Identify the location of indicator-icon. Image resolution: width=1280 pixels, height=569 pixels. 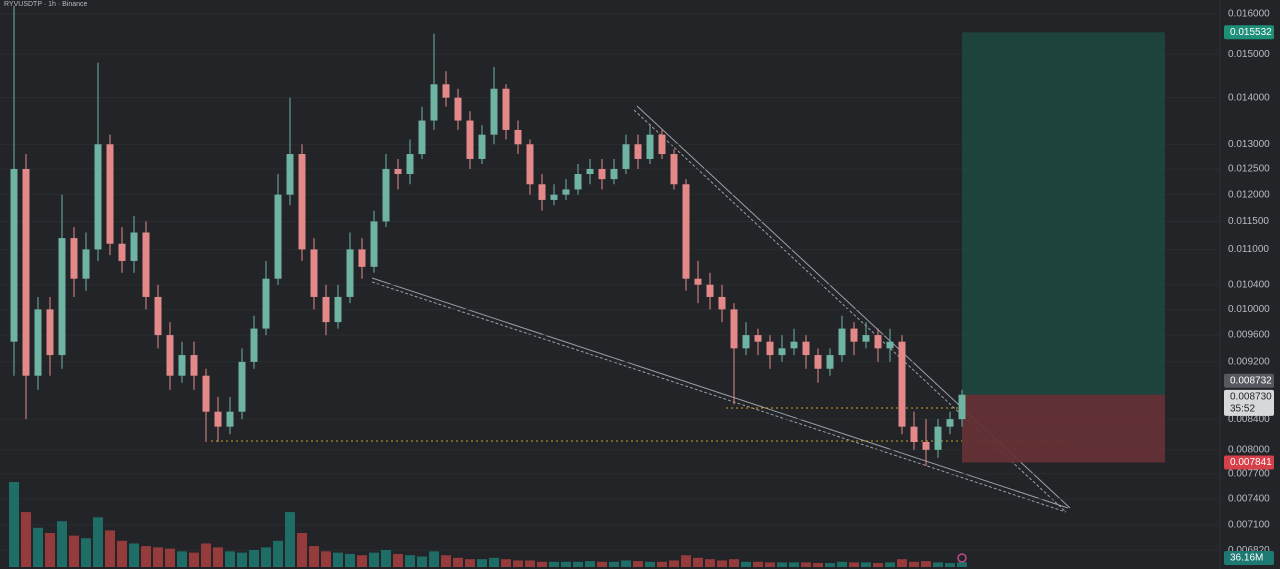
(962, 558).